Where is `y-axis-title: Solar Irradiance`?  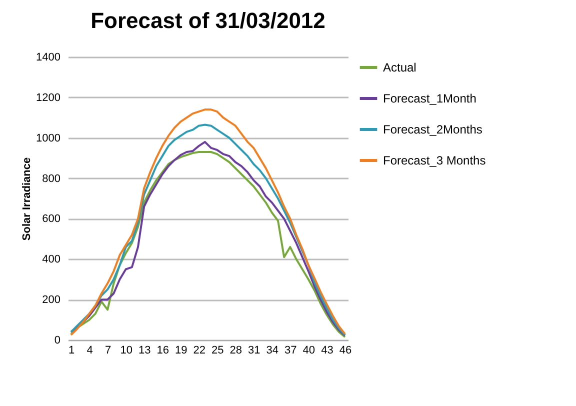
y-axis-title: Solar Irradiance is located at coordinates (27, 199).